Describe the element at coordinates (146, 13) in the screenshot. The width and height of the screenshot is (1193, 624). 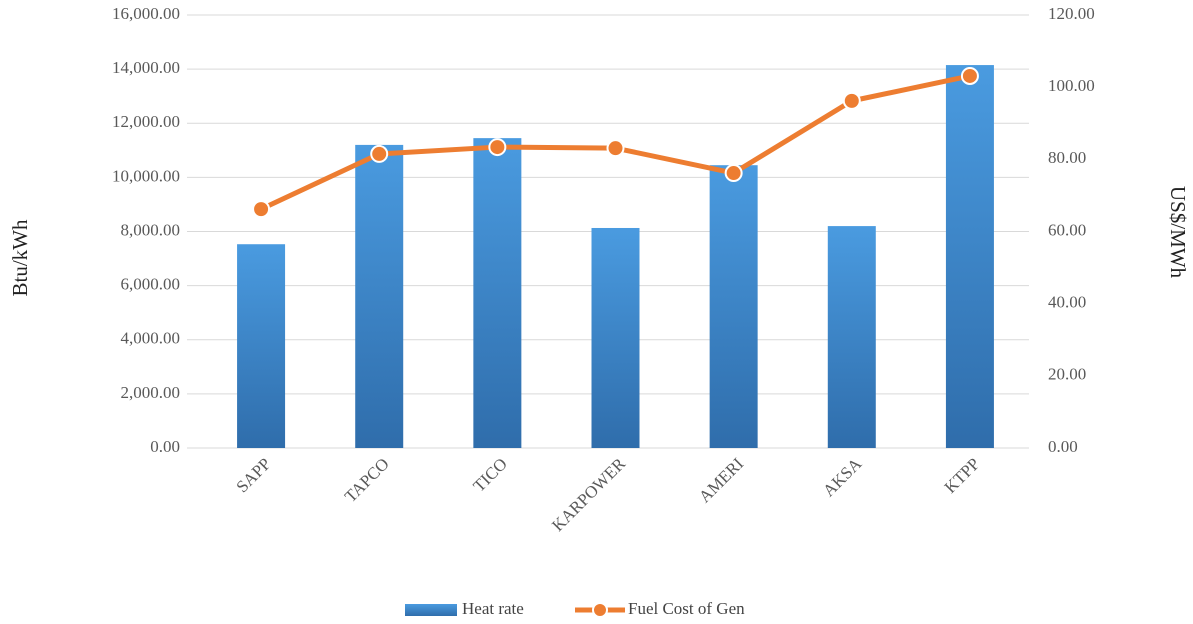
I see `y-tick-label: 16,000.00` at that location.